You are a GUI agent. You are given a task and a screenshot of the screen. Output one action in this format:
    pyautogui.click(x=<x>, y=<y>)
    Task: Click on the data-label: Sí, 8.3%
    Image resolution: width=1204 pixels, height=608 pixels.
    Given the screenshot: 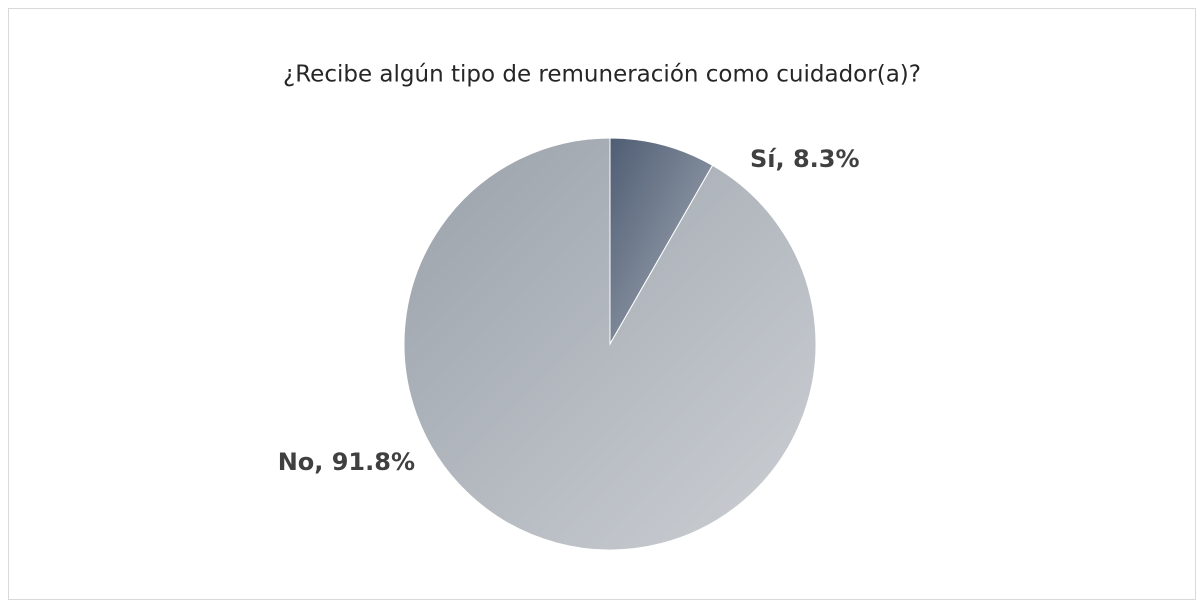 What is the action you would take?
    pyautogui.click(x=805, y=159)
    